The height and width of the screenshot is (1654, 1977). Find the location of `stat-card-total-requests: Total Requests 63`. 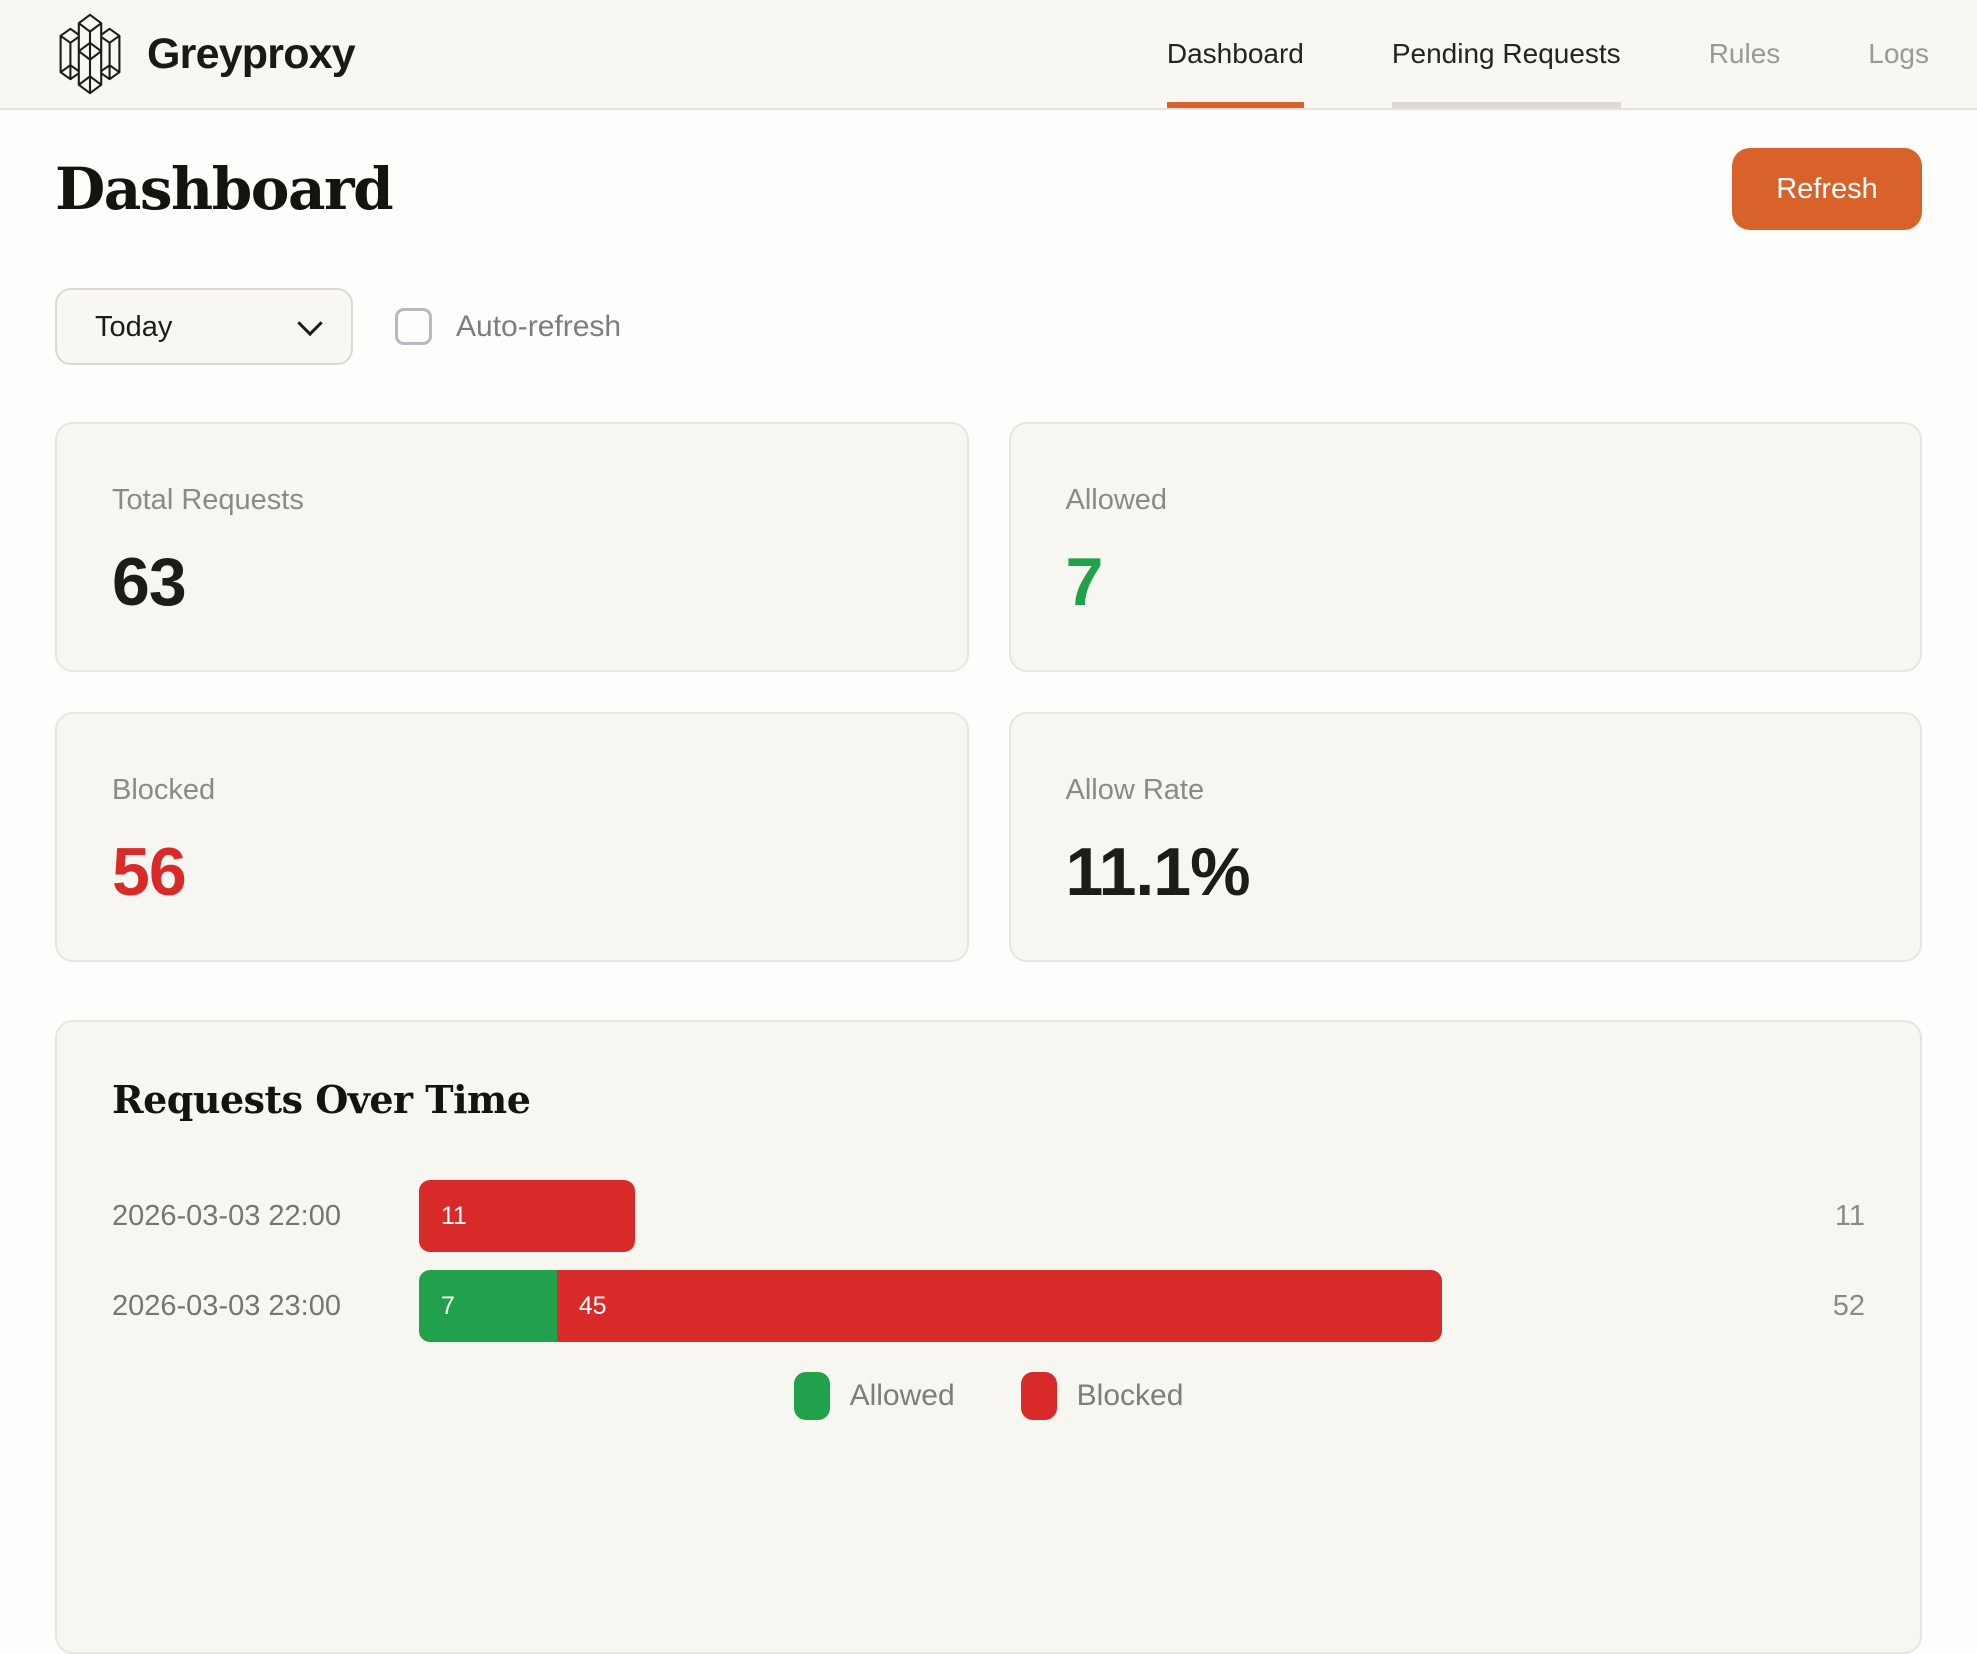

stat-card-total-requests: Total Requests 63 is located at coordinates (512, 547).